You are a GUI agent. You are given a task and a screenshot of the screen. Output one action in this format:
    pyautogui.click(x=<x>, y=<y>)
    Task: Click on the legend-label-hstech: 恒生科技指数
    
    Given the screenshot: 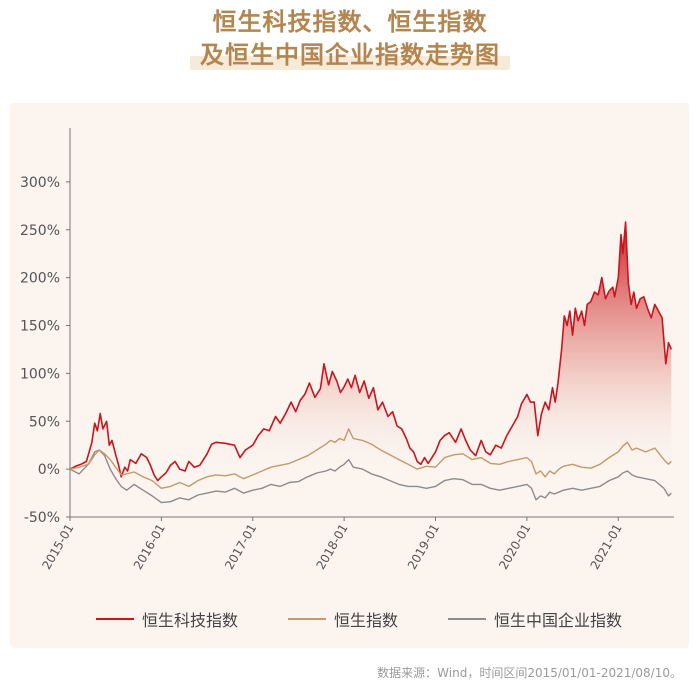 What is the action you would take?
    pyautogui.click(x=190, y=620)
    